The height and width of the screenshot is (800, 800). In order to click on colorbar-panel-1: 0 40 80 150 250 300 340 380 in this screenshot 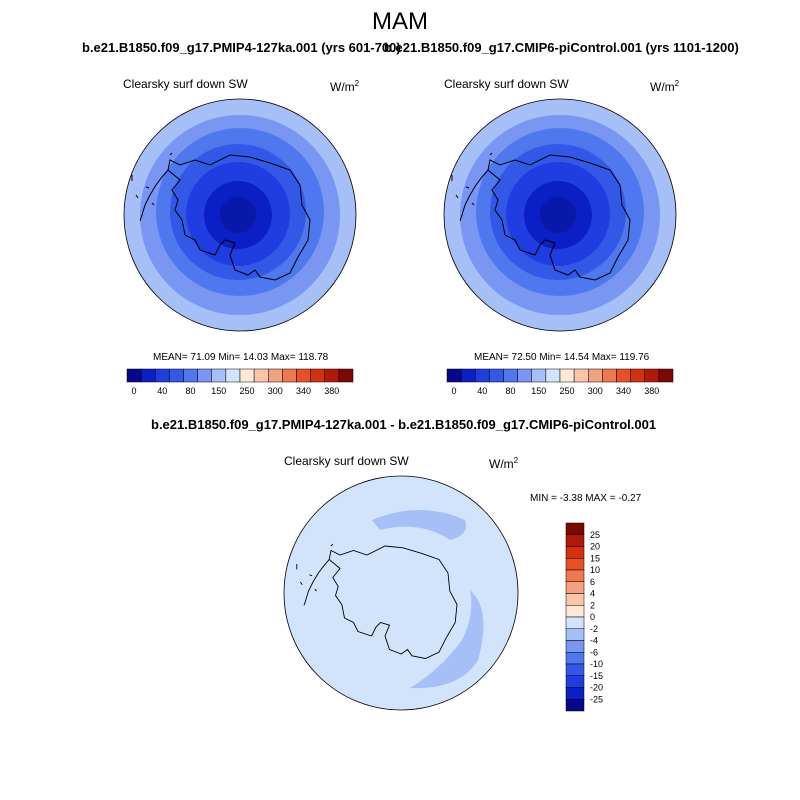, I will do `click(240, 382)`.